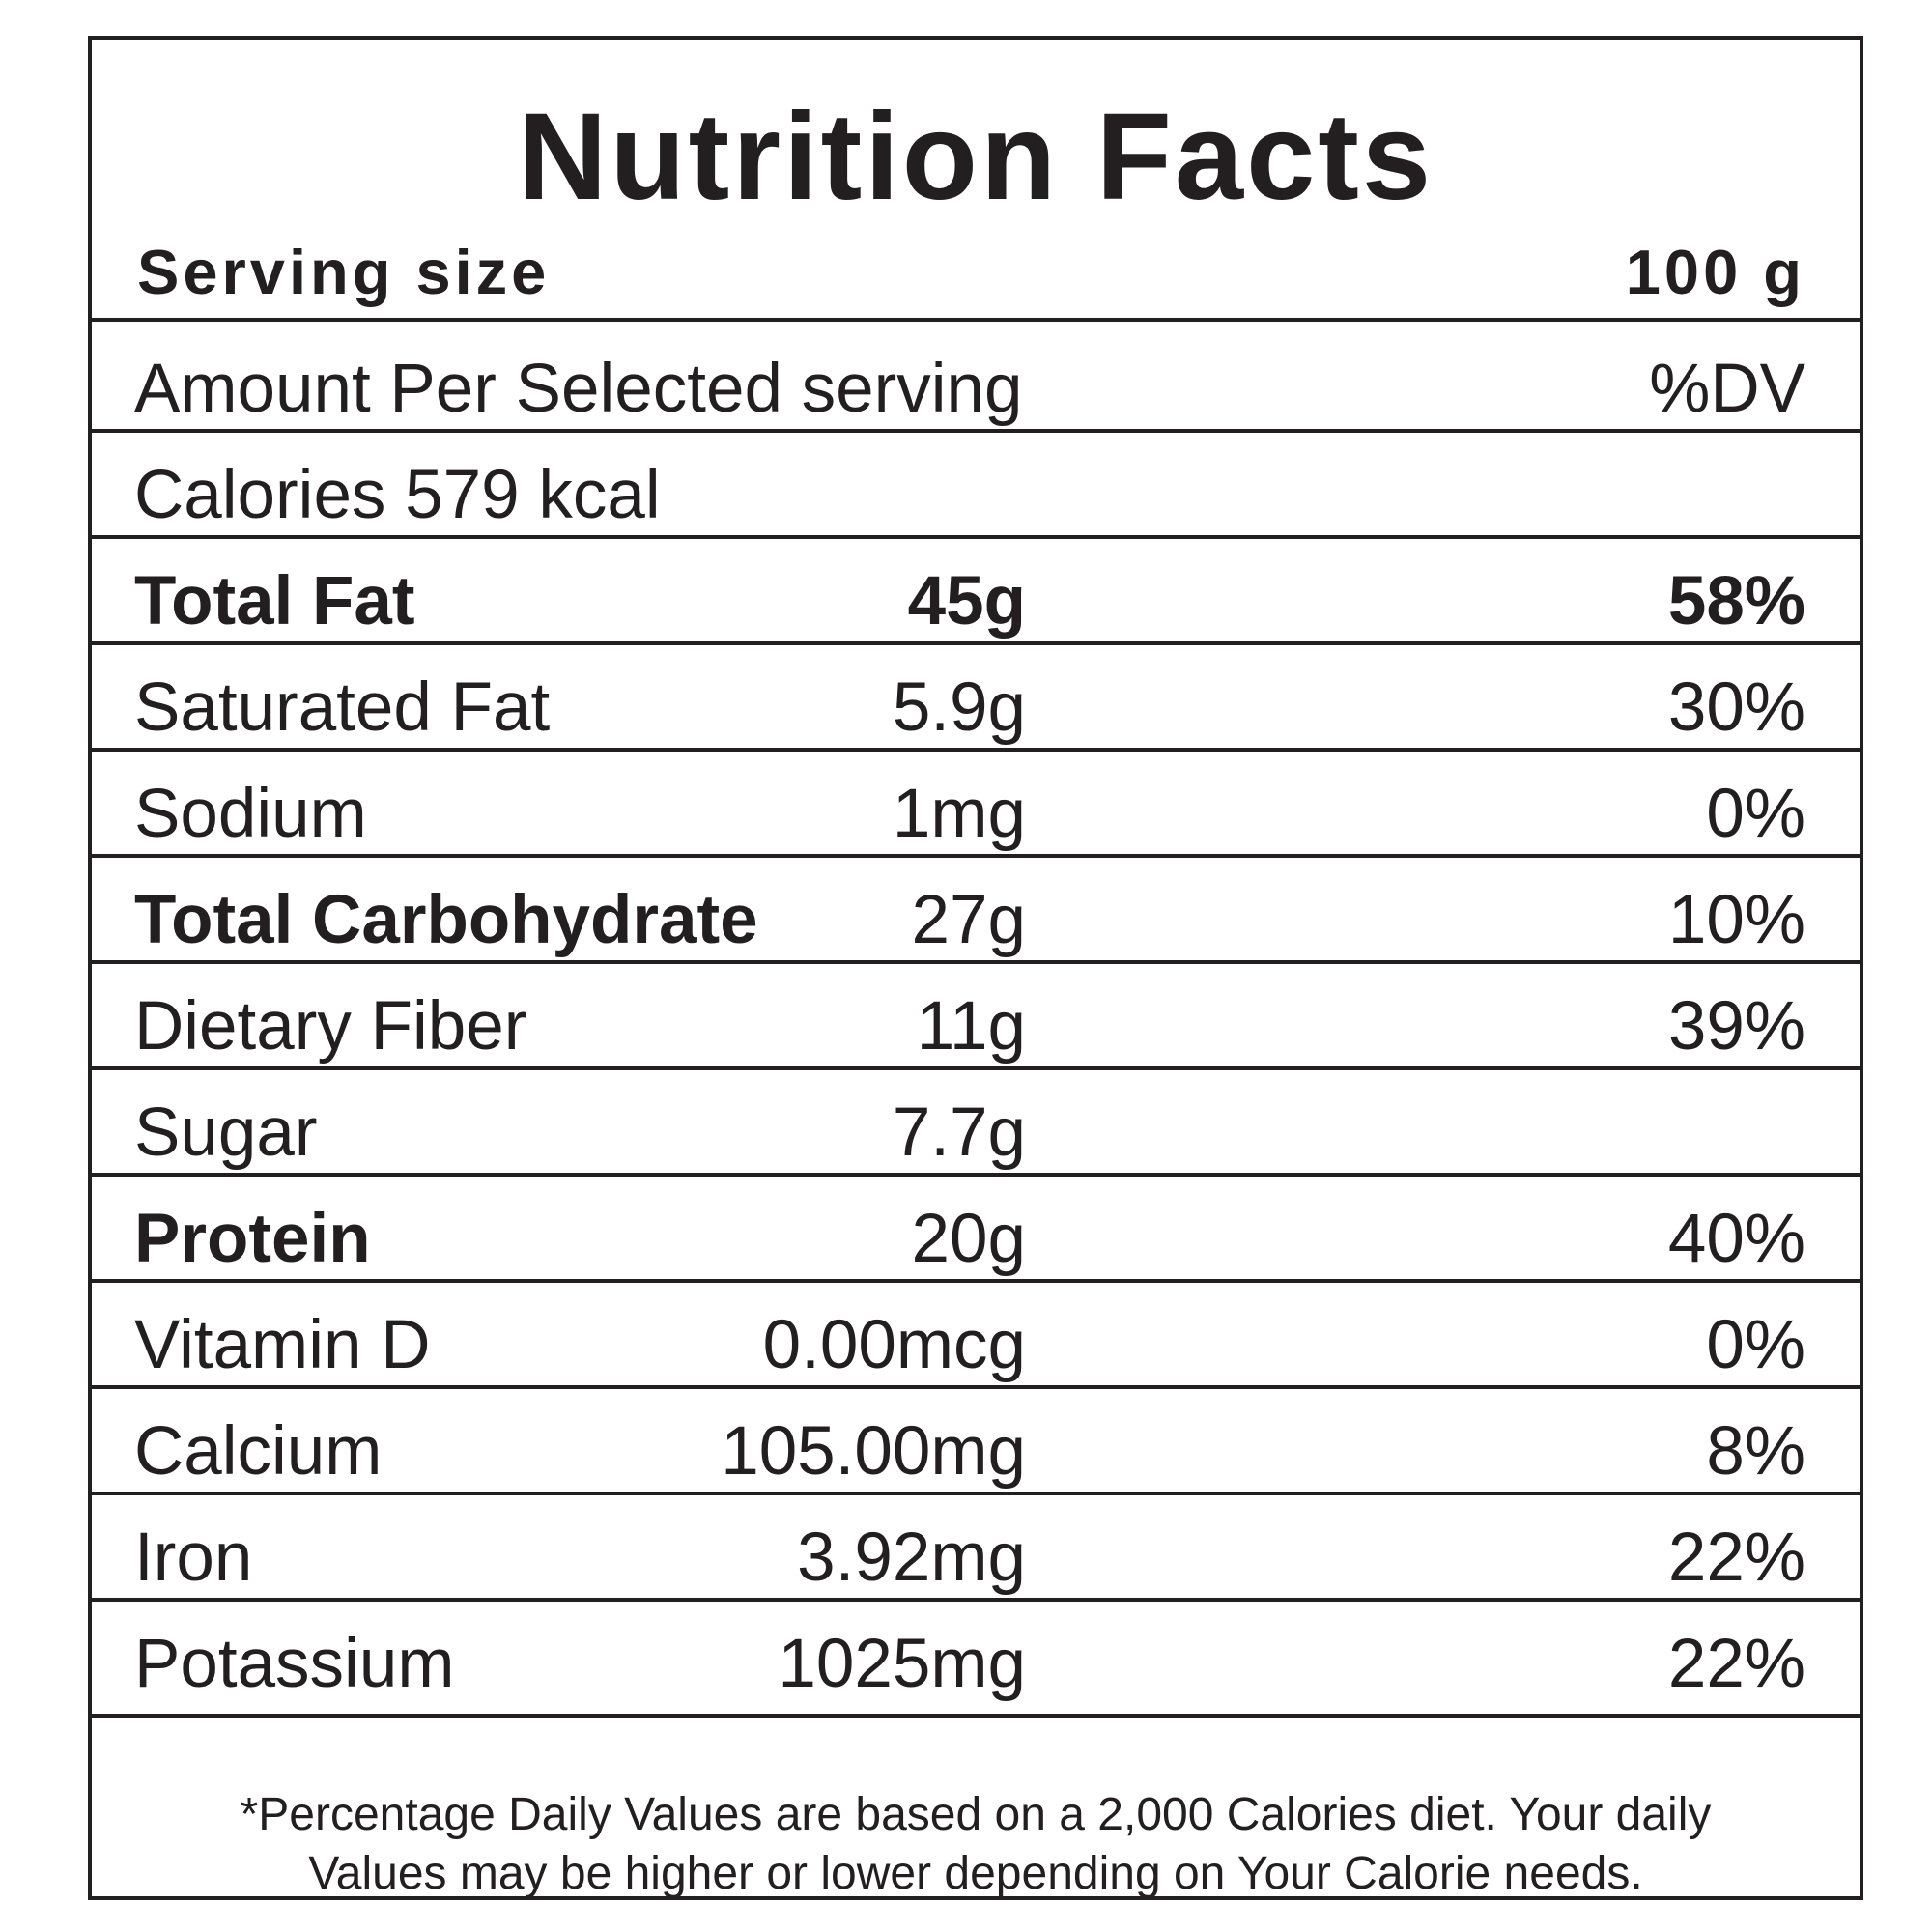  Describe the element at coordinates (968, 920) in the screenshot. I see `nutrient-amount: 27g` at that location.